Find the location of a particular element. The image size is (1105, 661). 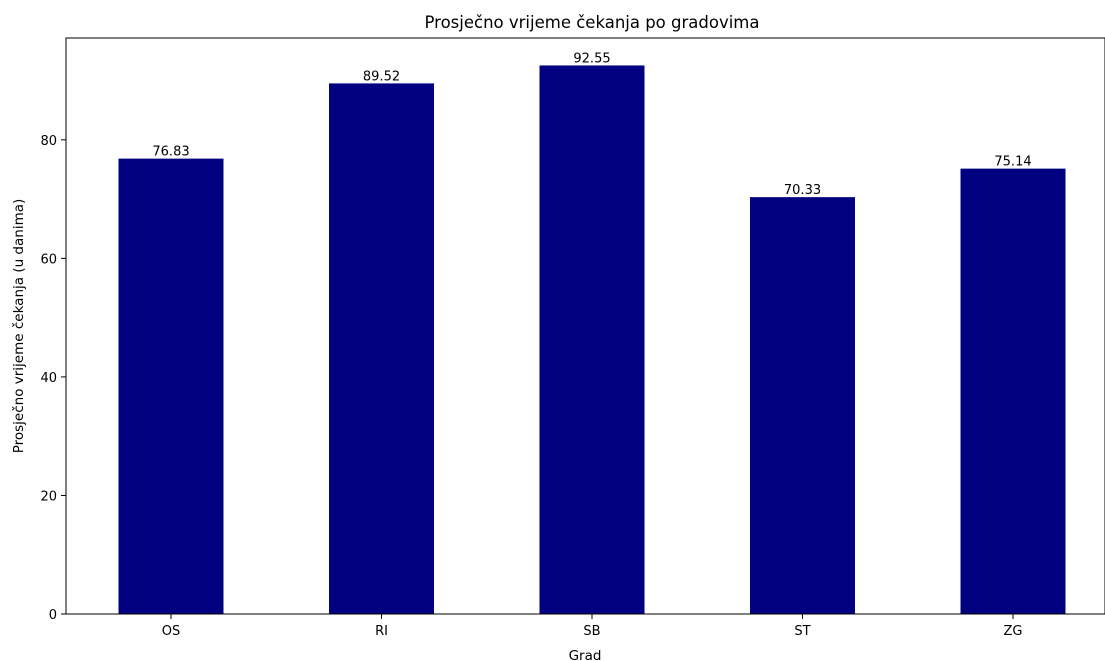

bar-sb is located at coordinates (592, 339).